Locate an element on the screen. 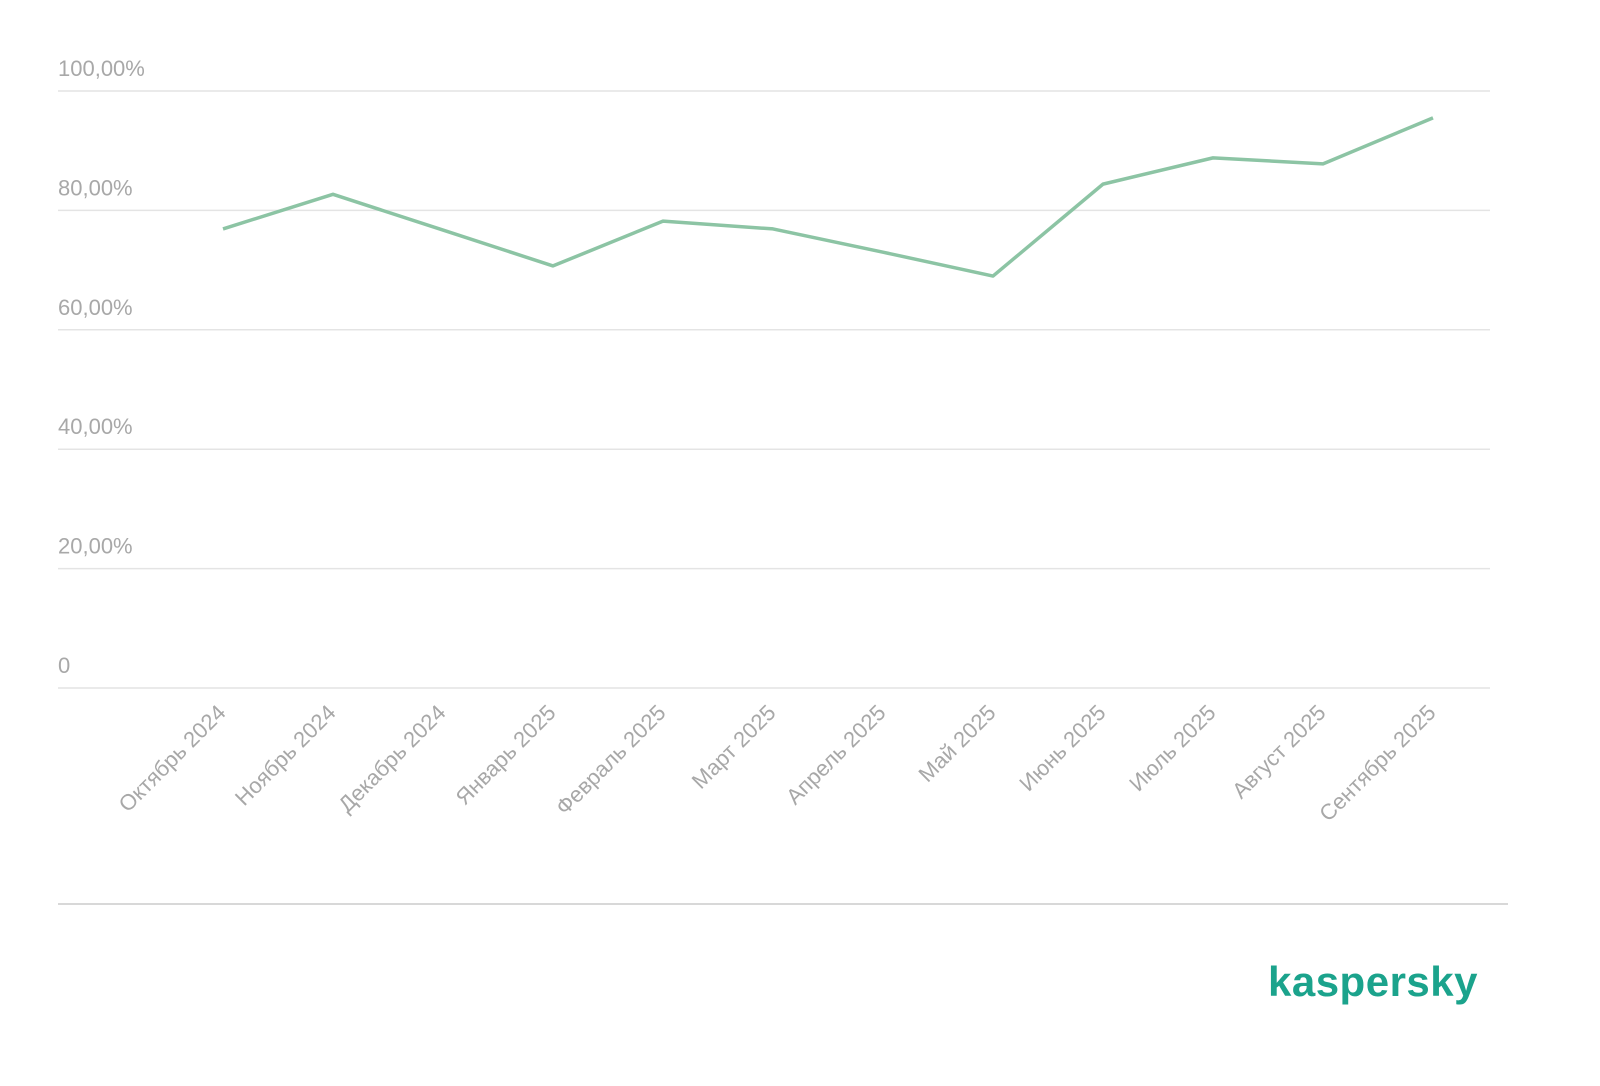 Image resolution: width=1600 pixels, height=1086 pixels. x-tick-label: Апрель 2025 is located at coordinates (835, 754).